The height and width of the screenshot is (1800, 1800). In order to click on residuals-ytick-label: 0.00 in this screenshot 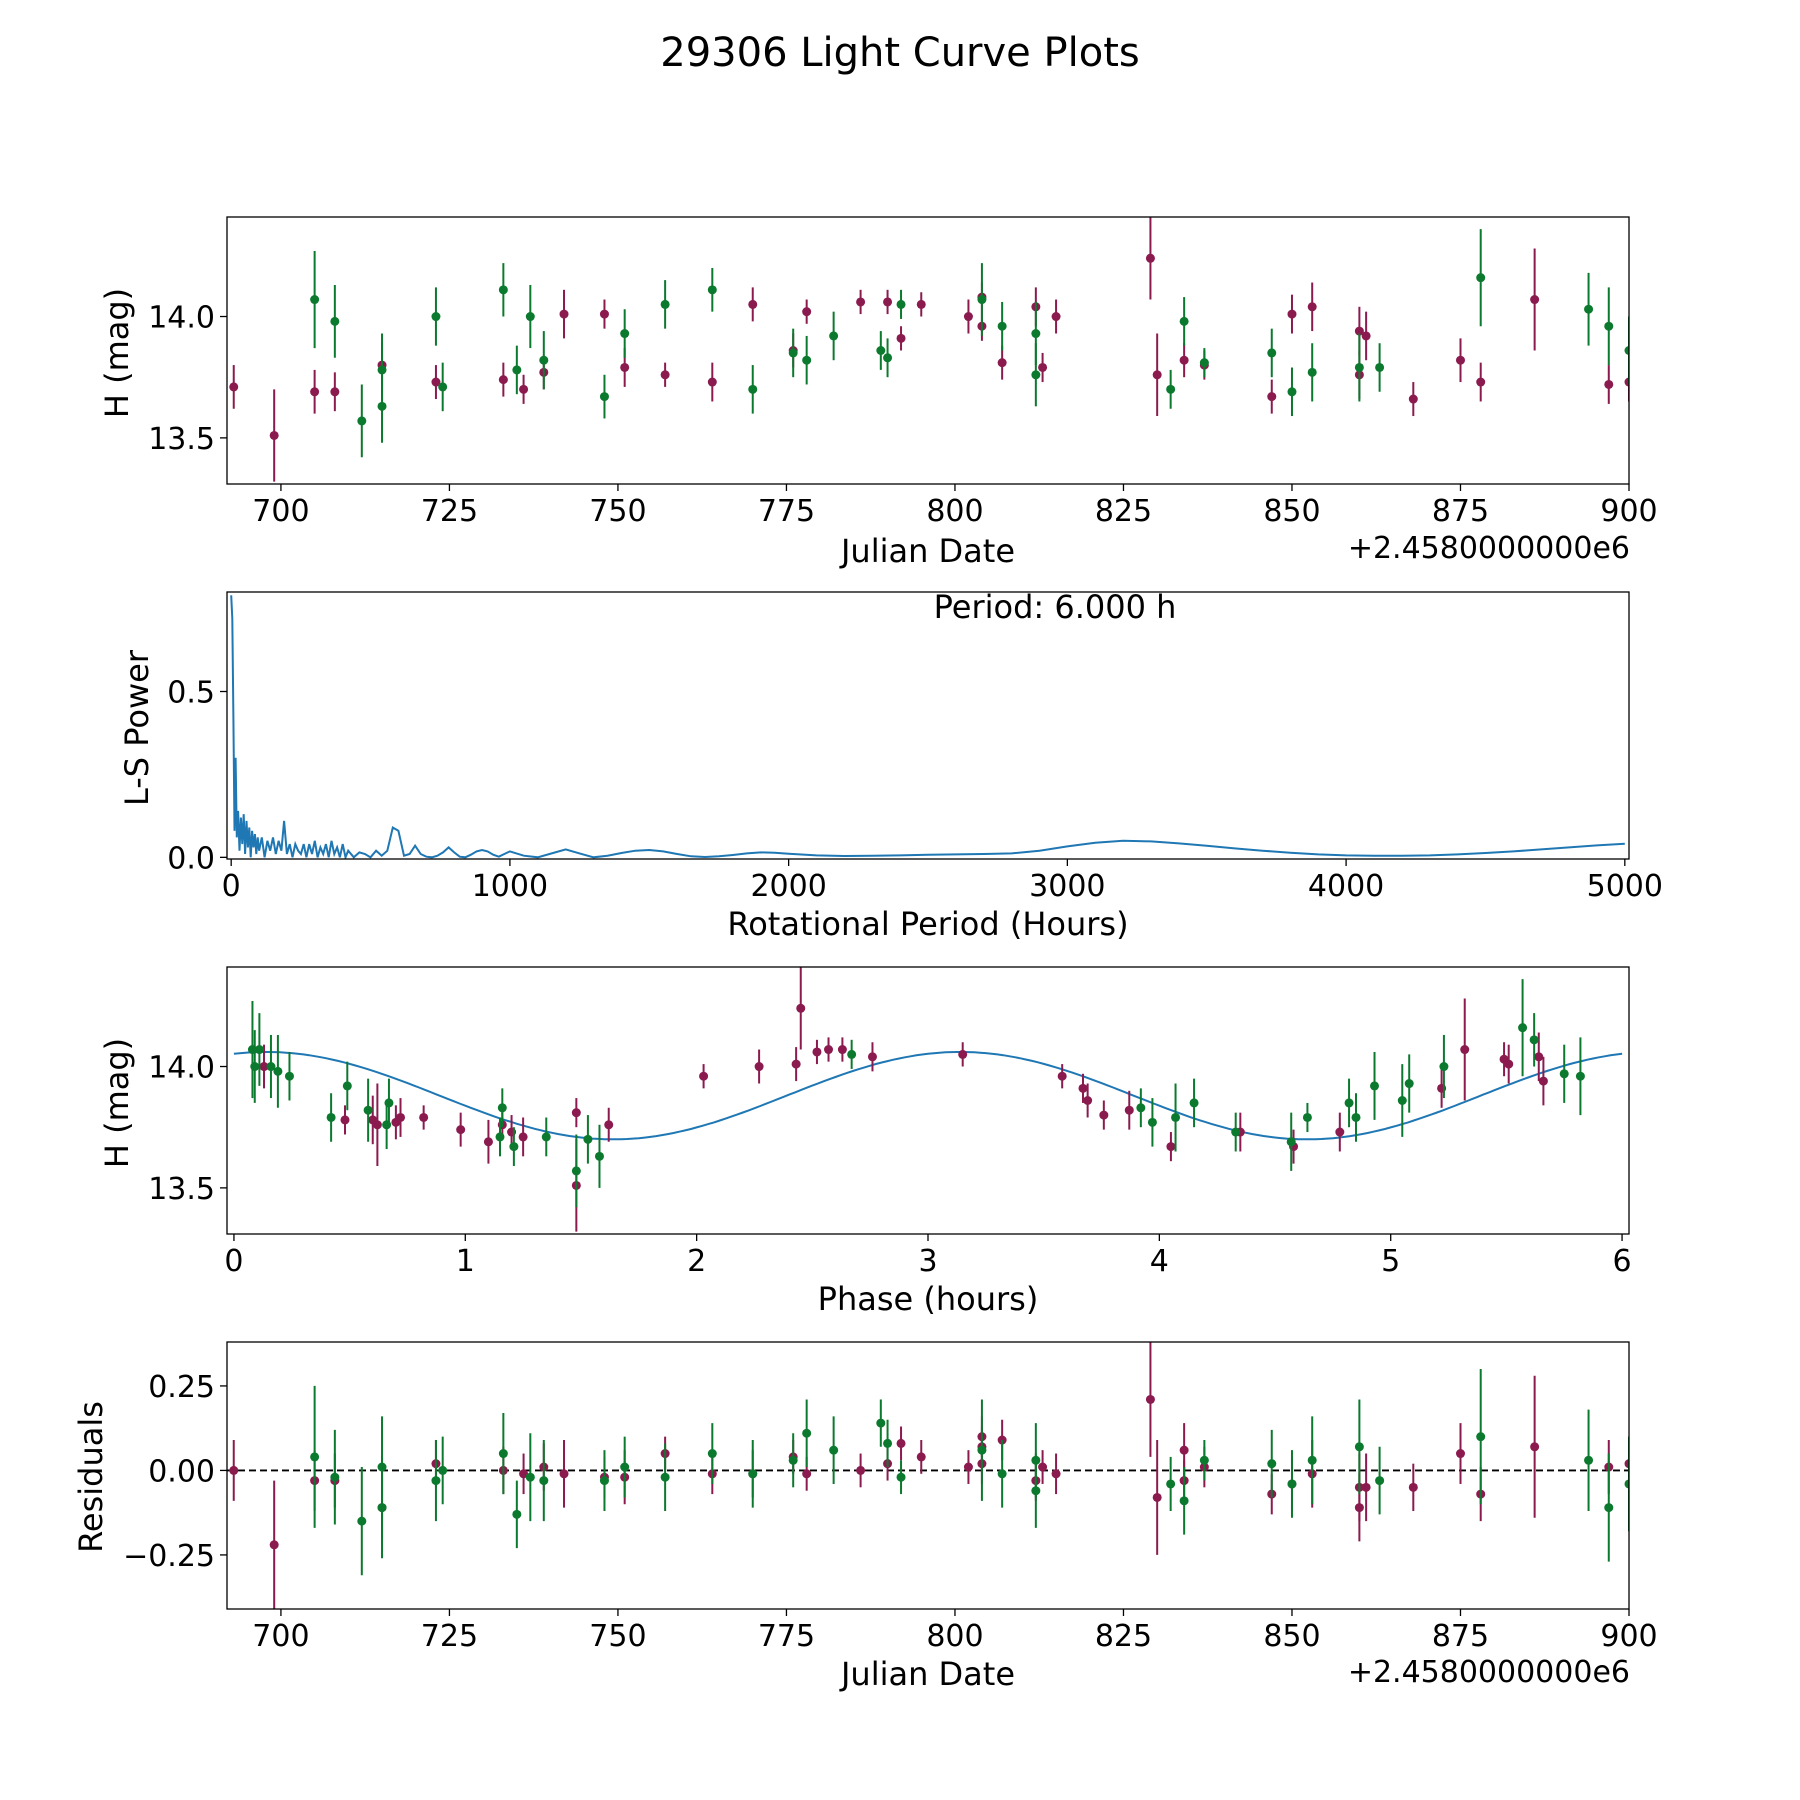, I will do `click(181, 1471)`.